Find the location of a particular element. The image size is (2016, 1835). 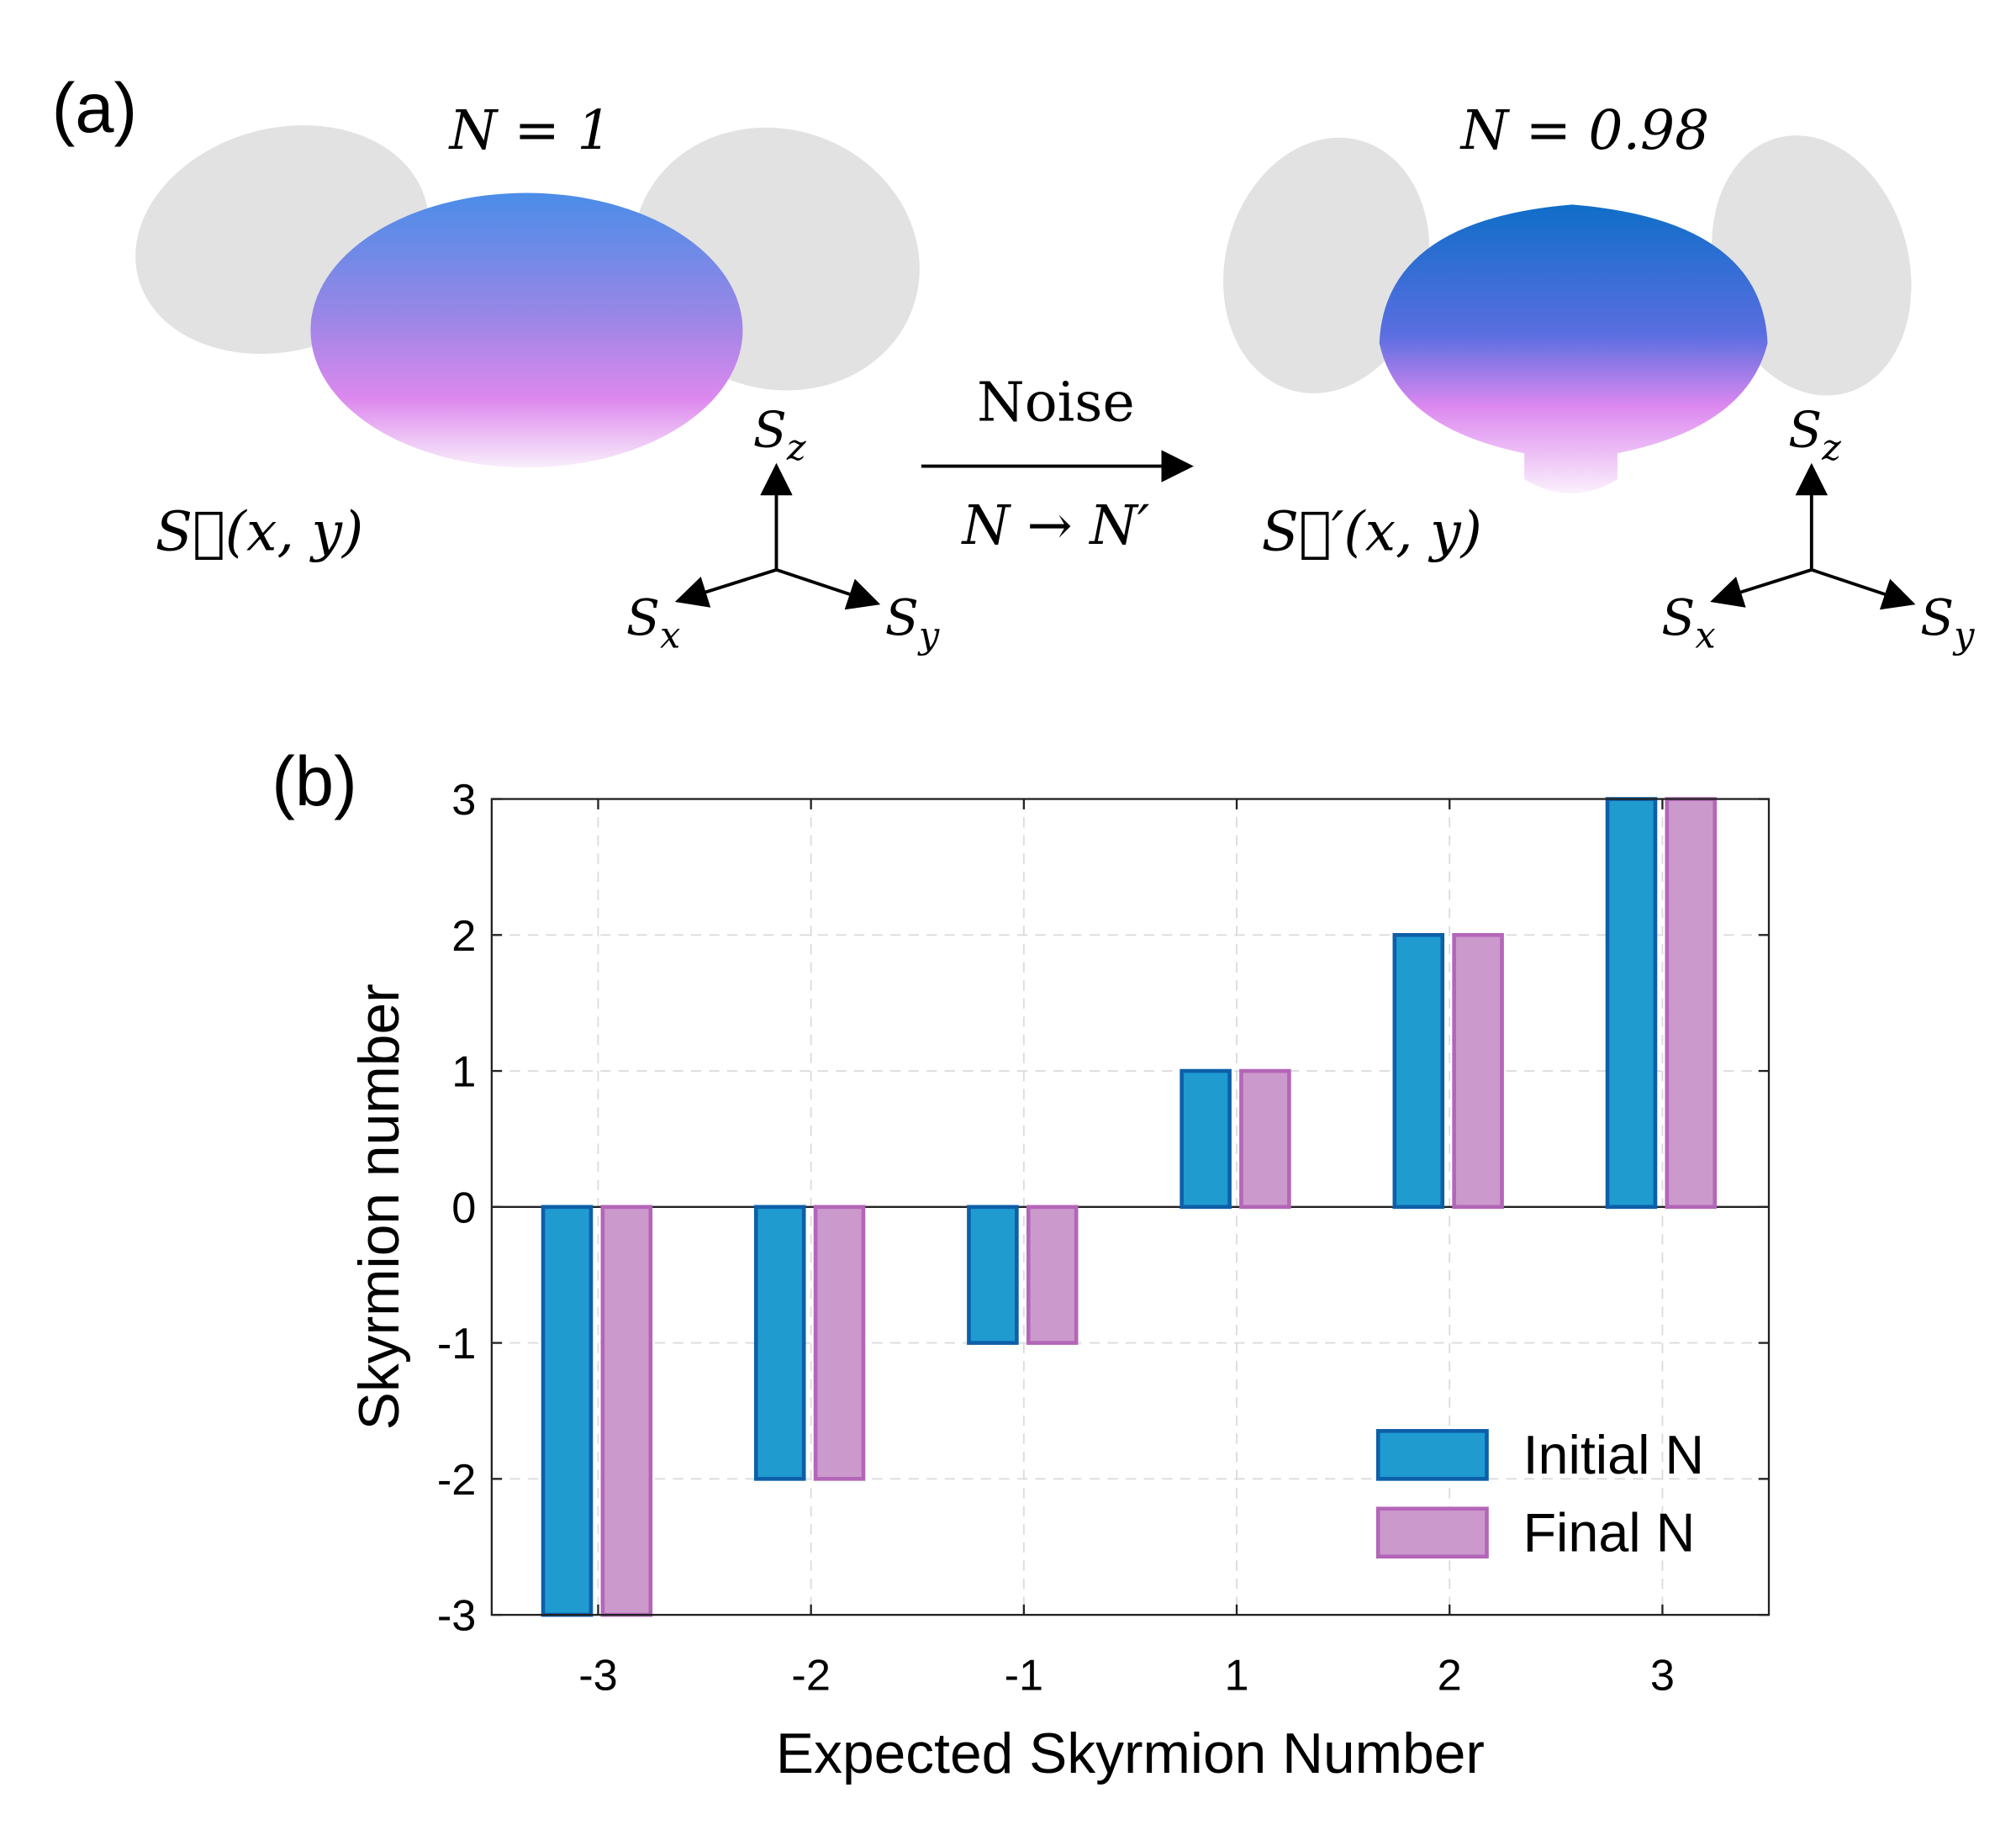

field-label: S⃗(x, y) is located at coordinates (260, 532).